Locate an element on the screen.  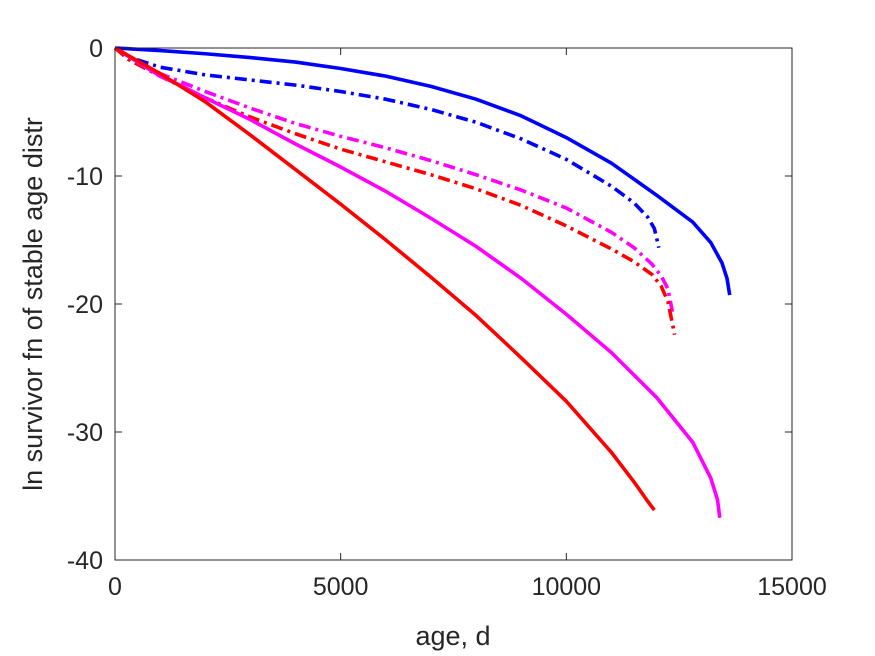
x-tick-label: 0 is located at coordinates (115, 587).